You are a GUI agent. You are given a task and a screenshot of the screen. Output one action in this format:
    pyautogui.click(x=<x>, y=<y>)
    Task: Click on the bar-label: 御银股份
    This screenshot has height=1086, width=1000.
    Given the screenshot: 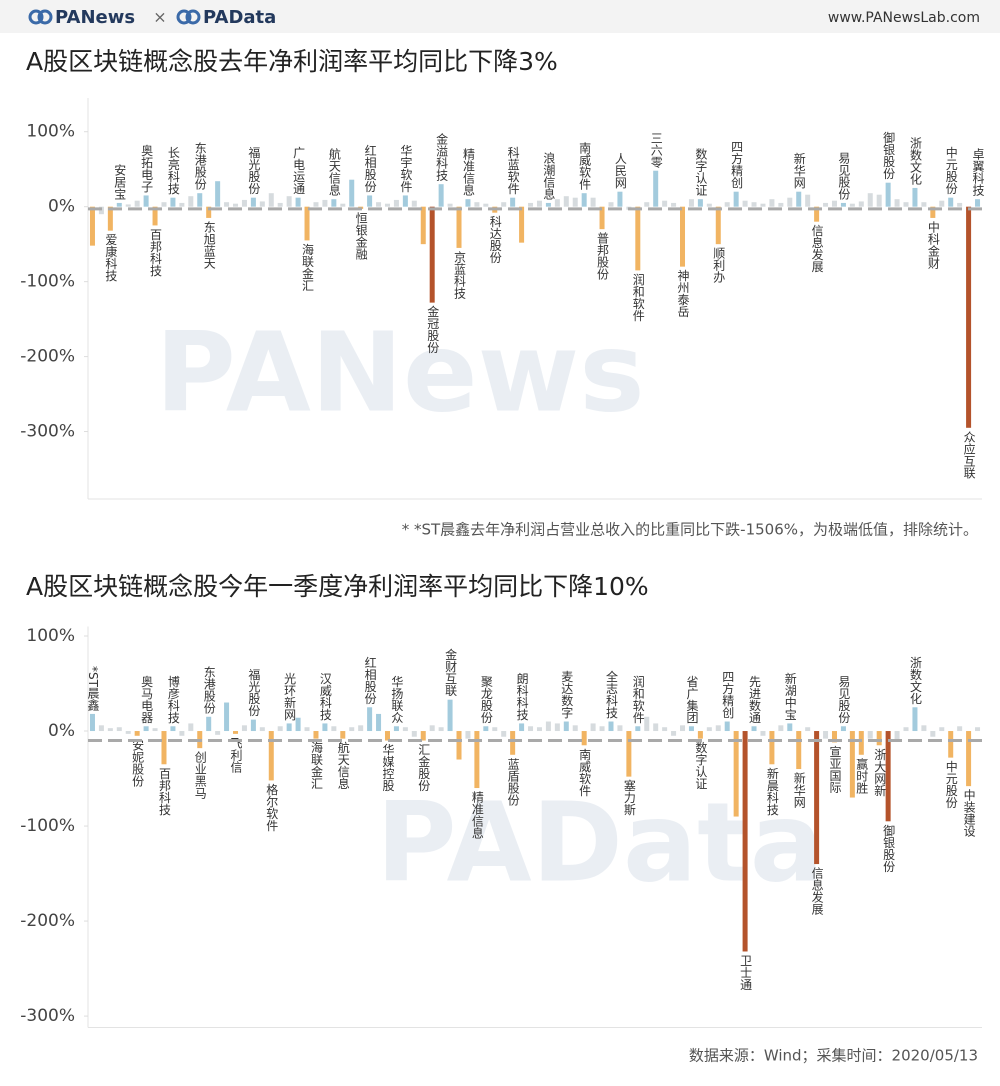 What is the action you would take?
    pyautogui.click(x=889, y=154)
    